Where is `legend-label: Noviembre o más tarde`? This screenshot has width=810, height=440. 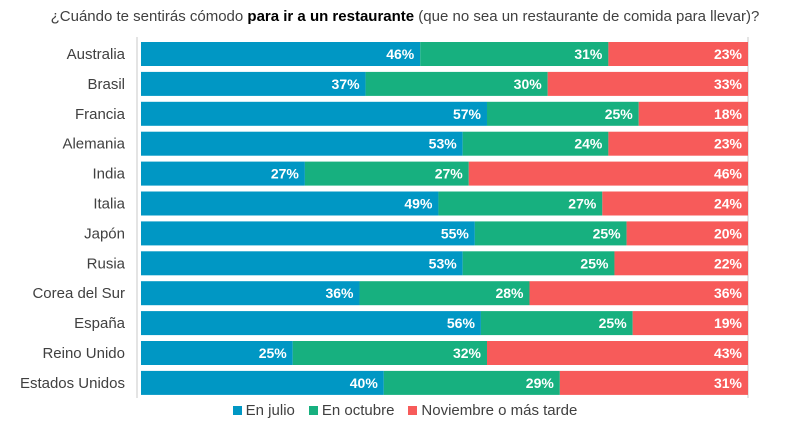
legend-label: Noviembre o más tarde is located at coordinates (499, 410).